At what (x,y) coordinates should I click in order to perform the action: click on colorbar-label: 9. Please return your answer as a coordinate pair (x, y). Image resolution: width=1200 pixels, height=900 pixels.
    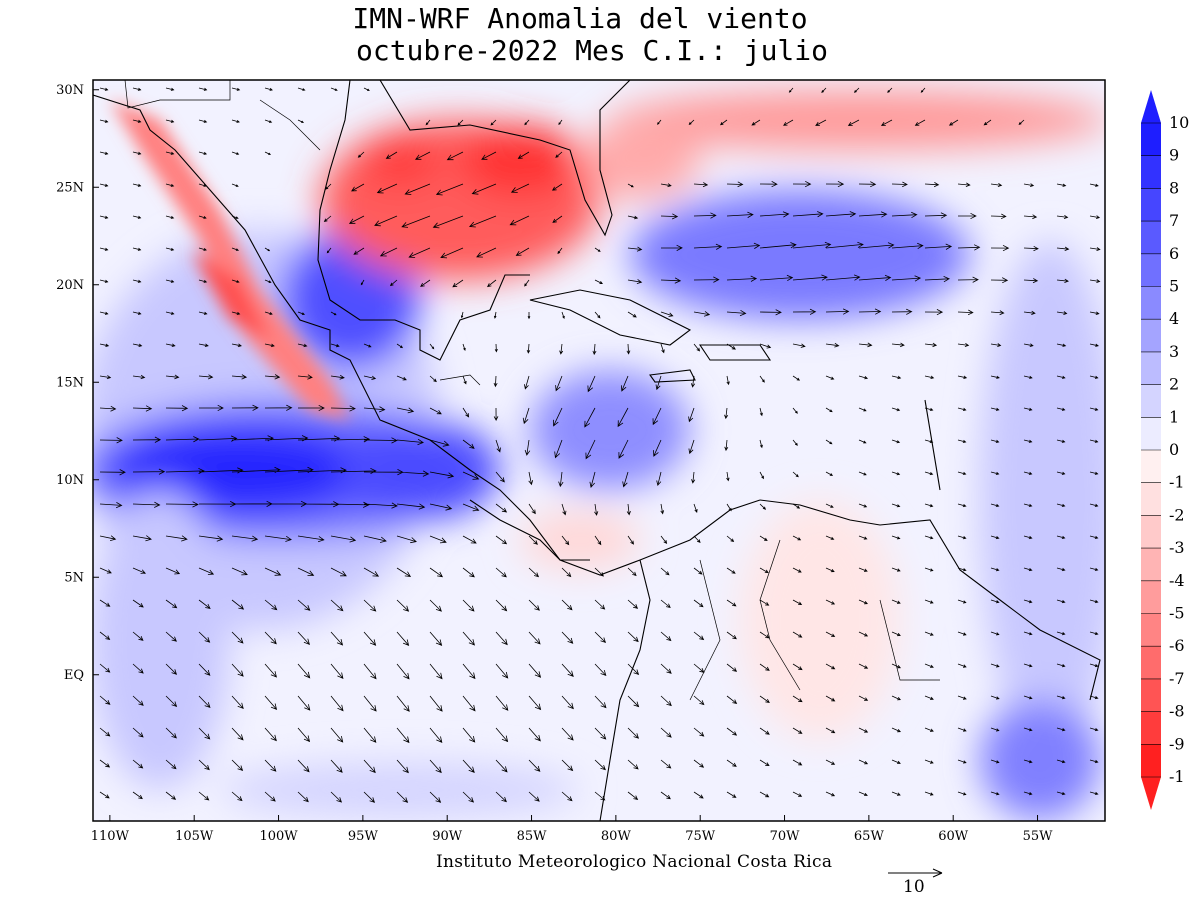
    Looking at the image, I should click on (1174, 155).